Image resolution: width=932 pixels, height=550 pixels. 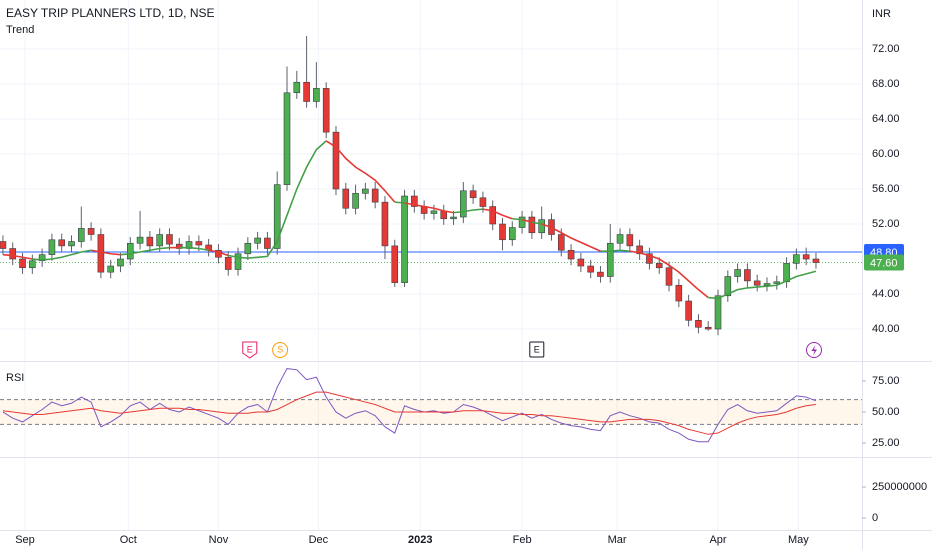 What do you see at coordinates (522, 540) in the screenshot?
I see `x-tick-label: Feb` at bounding box center [522, 540].